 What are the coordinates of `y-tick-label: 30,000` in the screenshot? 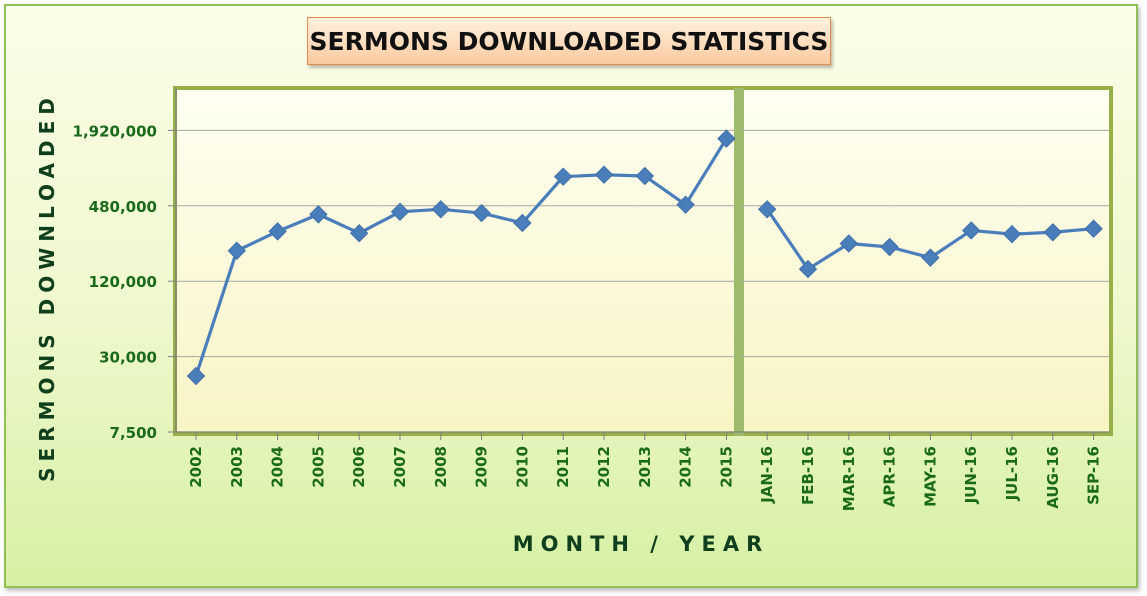 It's located at (128, 358).